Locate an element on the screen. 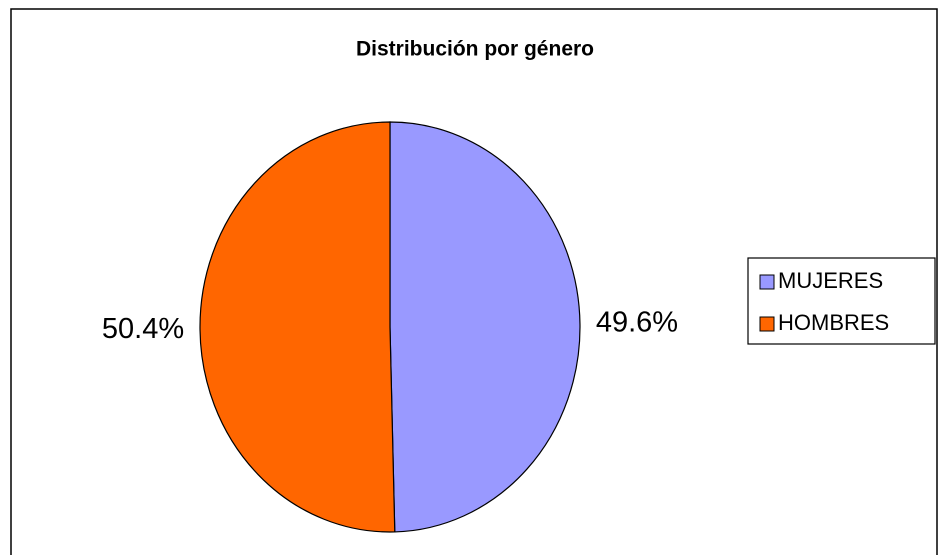  legend-box is located at coordinates (841, 301).